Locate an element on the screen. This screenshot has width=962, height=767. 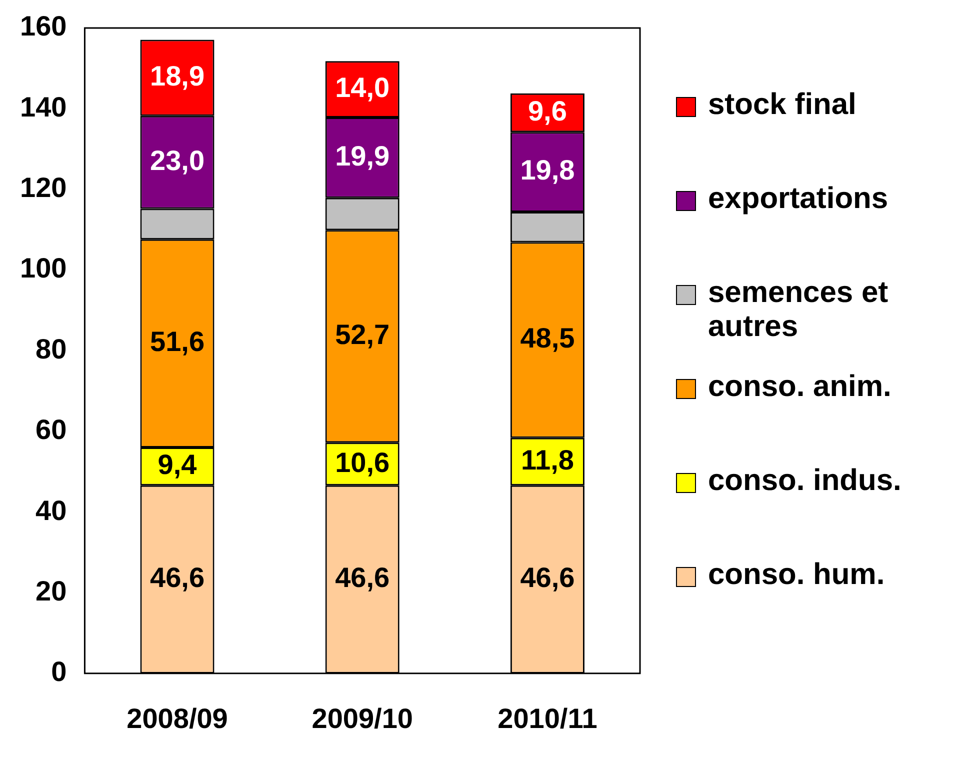
x-tick-label: 2008/09 is located at coordinates (177, 718).